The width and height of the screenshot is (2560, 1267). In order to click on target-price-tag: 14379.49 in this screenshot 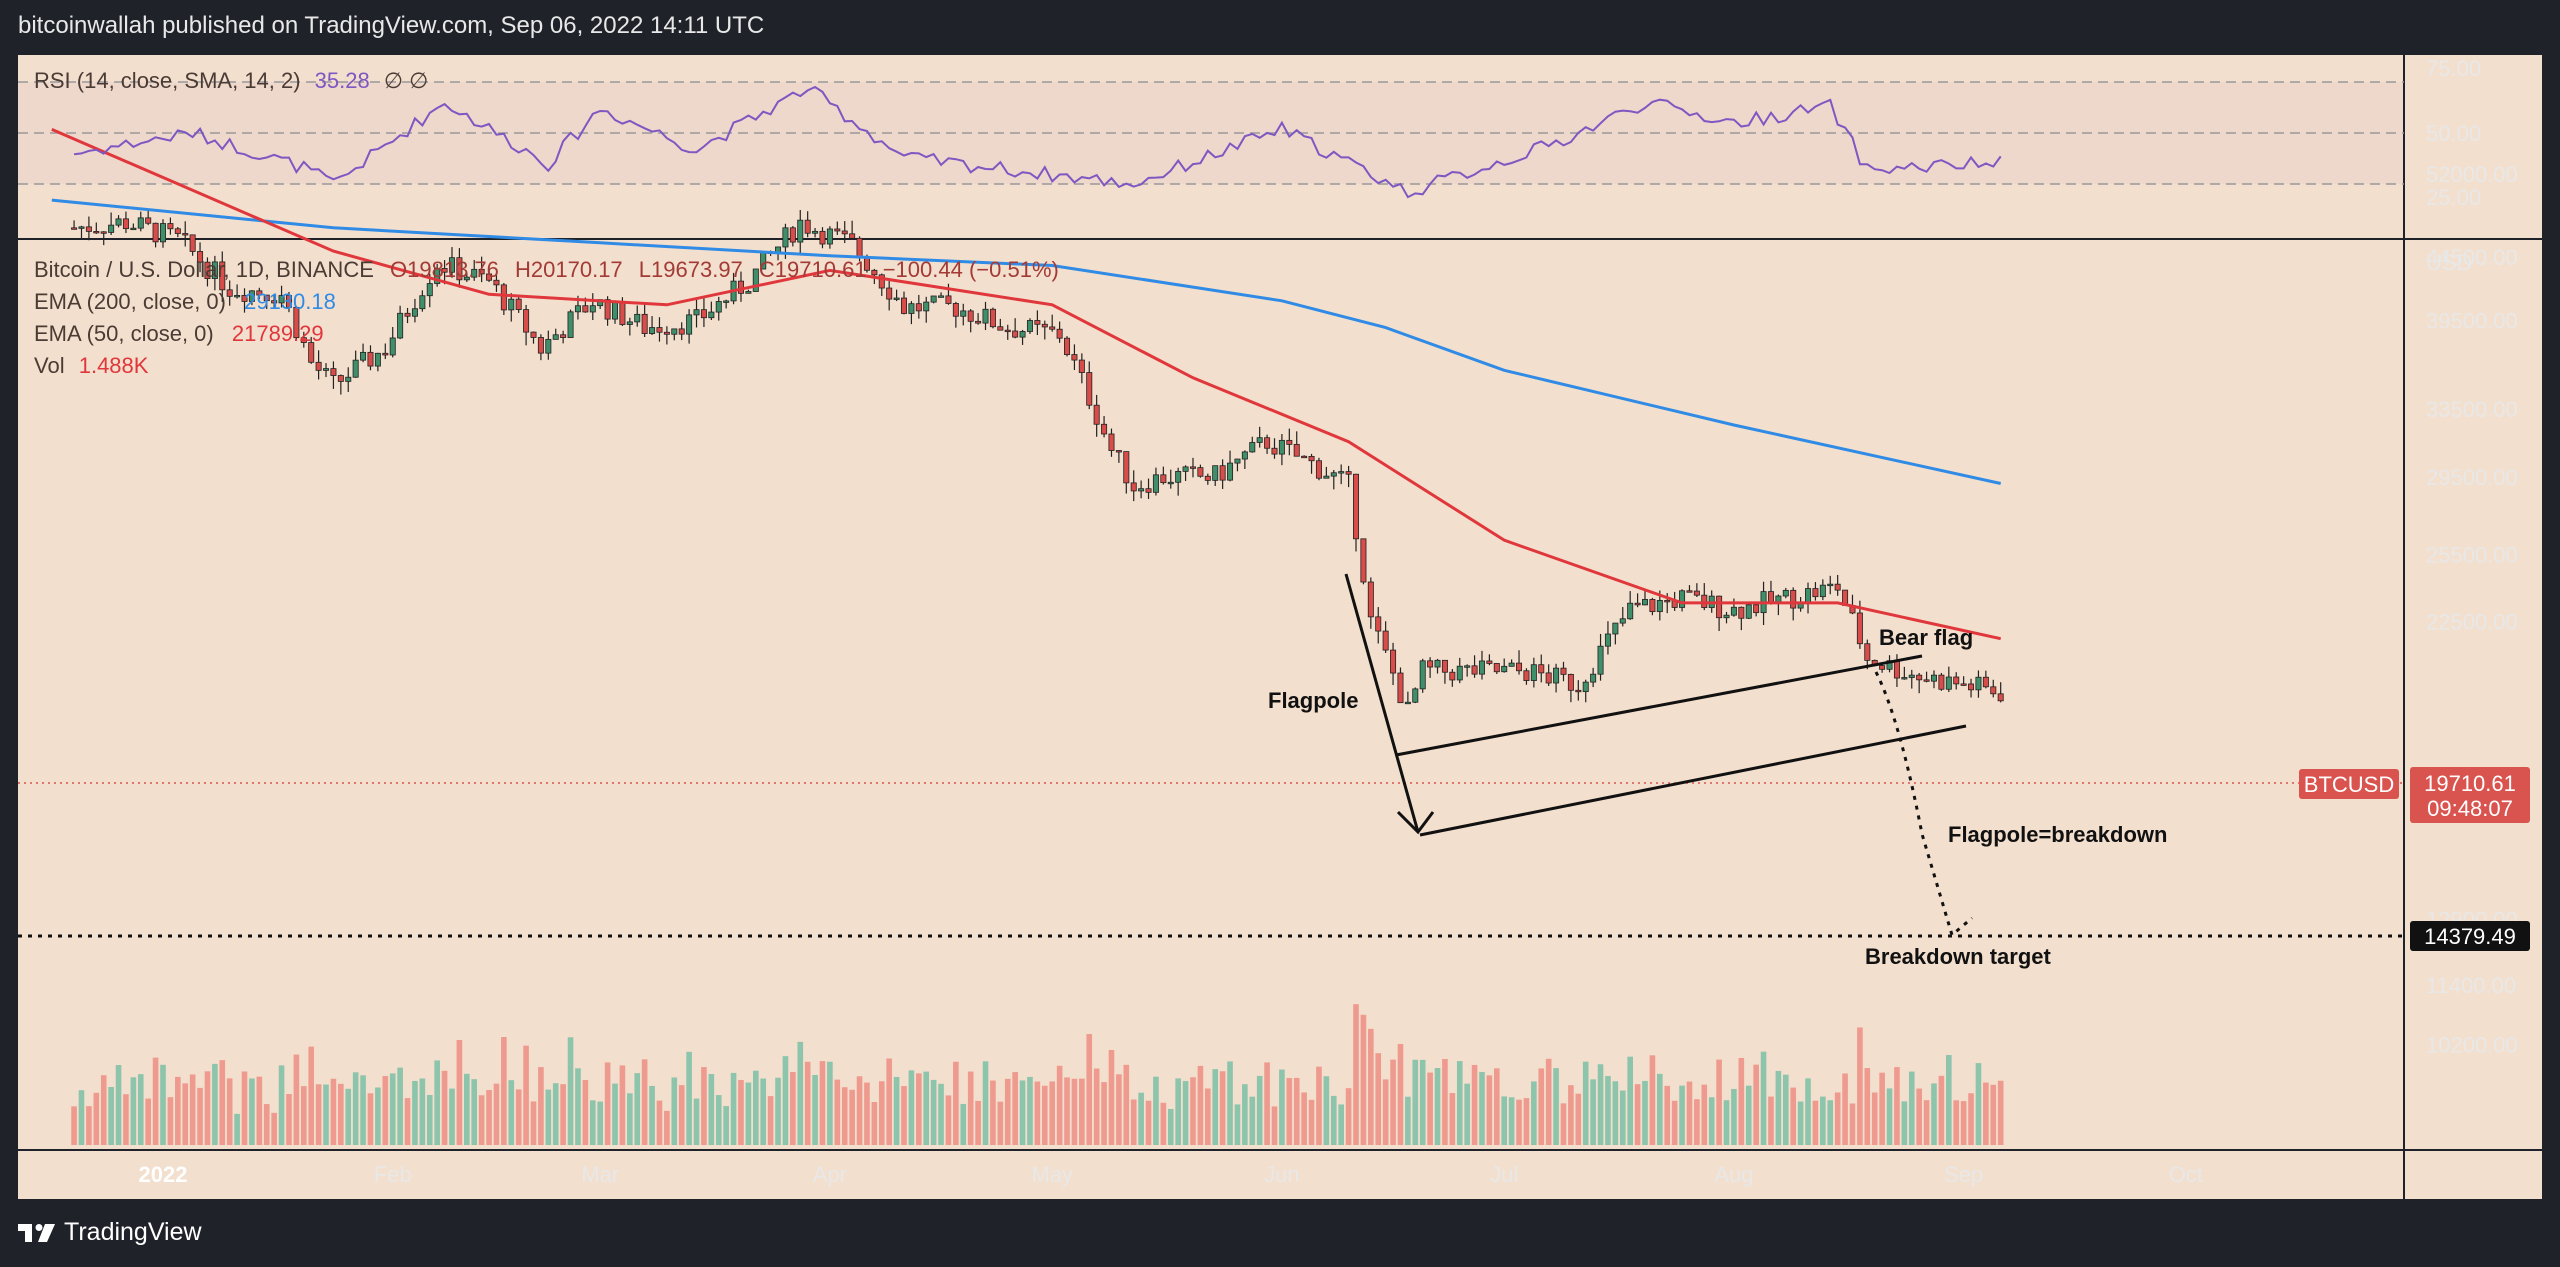, I will do `click(2470, 936)`.